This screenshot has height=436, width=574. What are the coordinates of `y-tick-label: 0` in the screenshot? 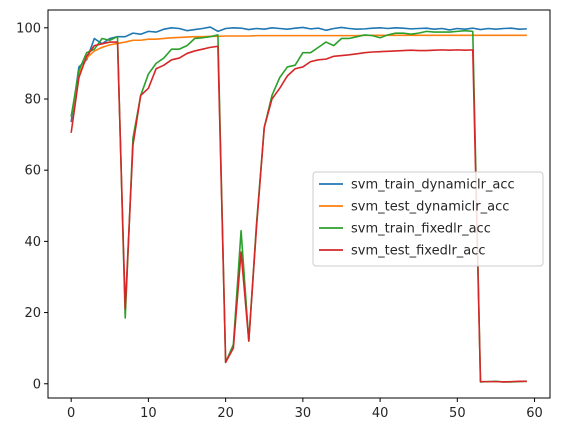 It's located at (37, 384).